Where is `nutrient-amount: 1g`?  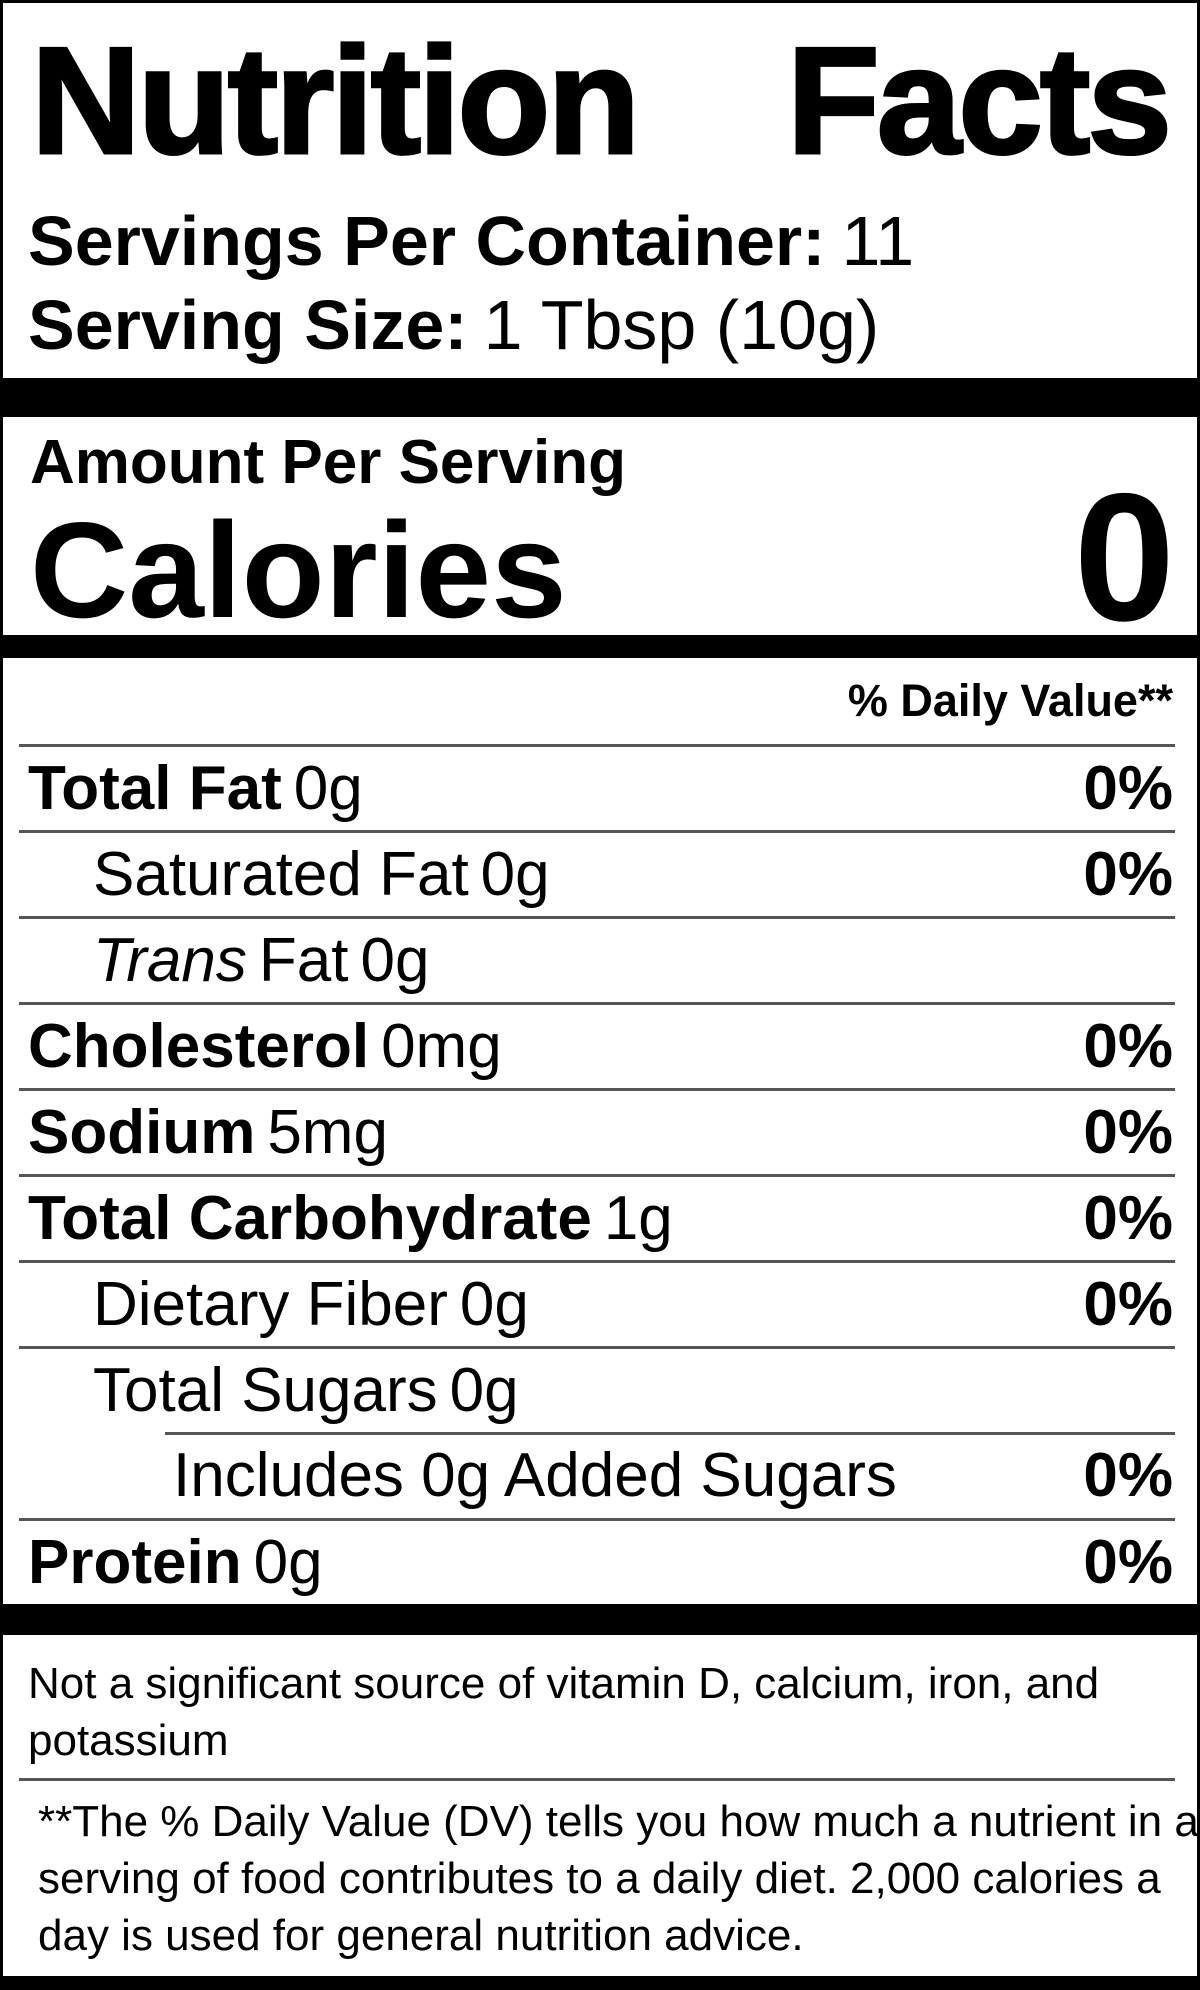
nutrient-amount: 1g is located at coordinates (638, 1218).